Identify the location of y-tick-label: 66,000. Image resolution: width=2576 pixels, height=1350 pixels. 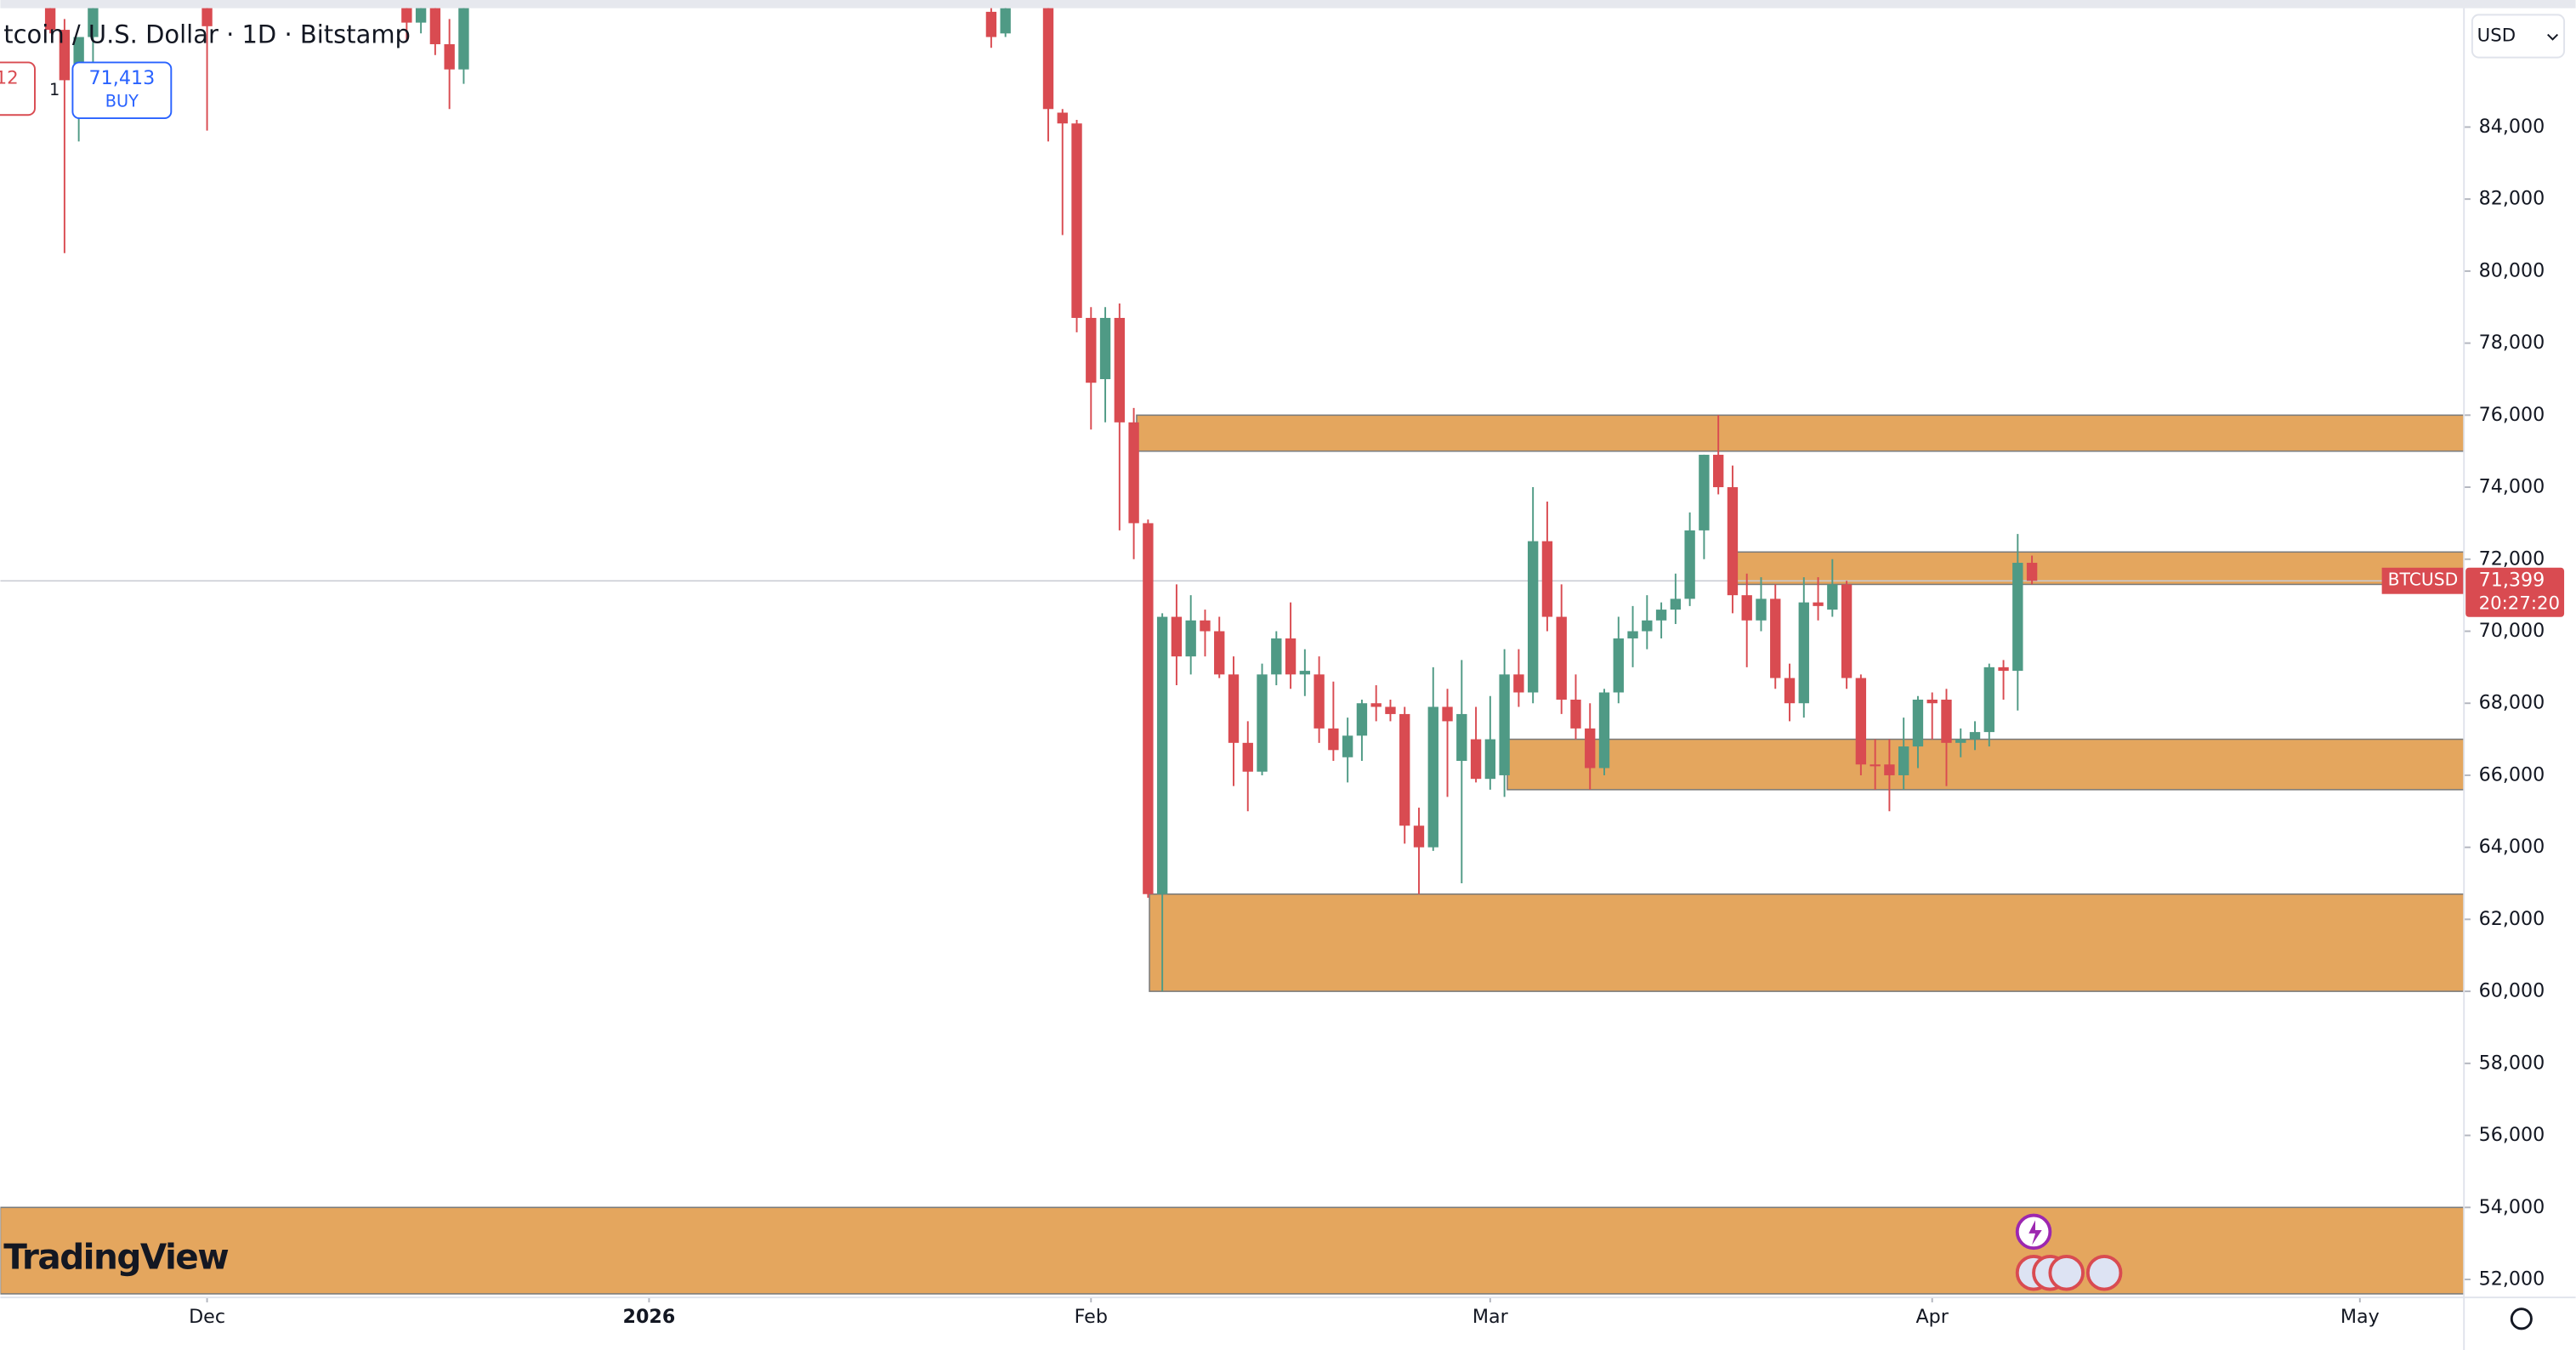
(2512, 775).